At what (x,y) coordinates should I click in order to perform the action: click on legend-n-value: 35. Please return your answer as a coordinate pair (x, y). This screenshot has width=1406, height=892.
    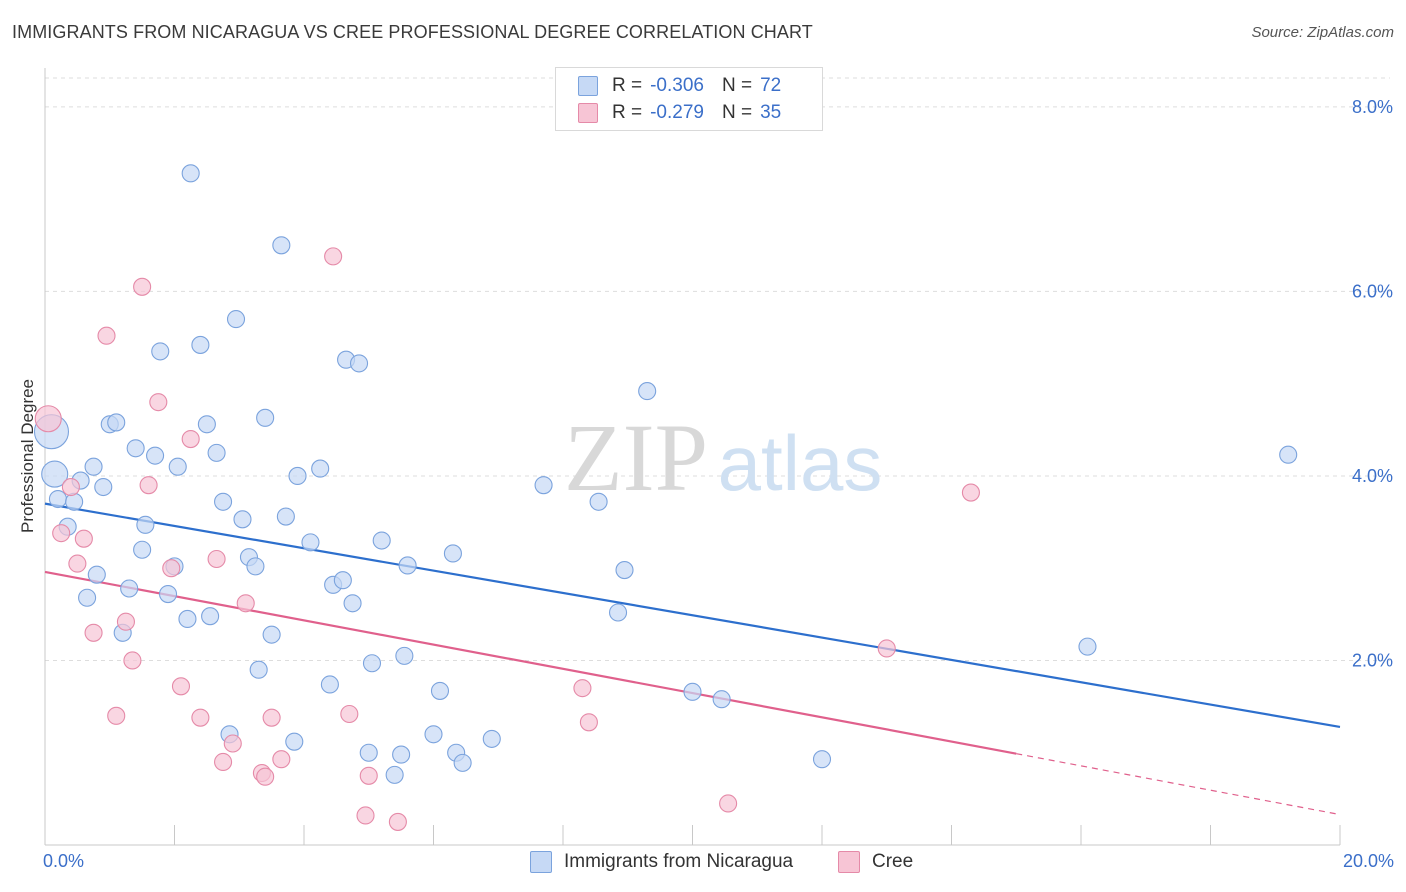
    Looking at the image, I should click on (771, 112).